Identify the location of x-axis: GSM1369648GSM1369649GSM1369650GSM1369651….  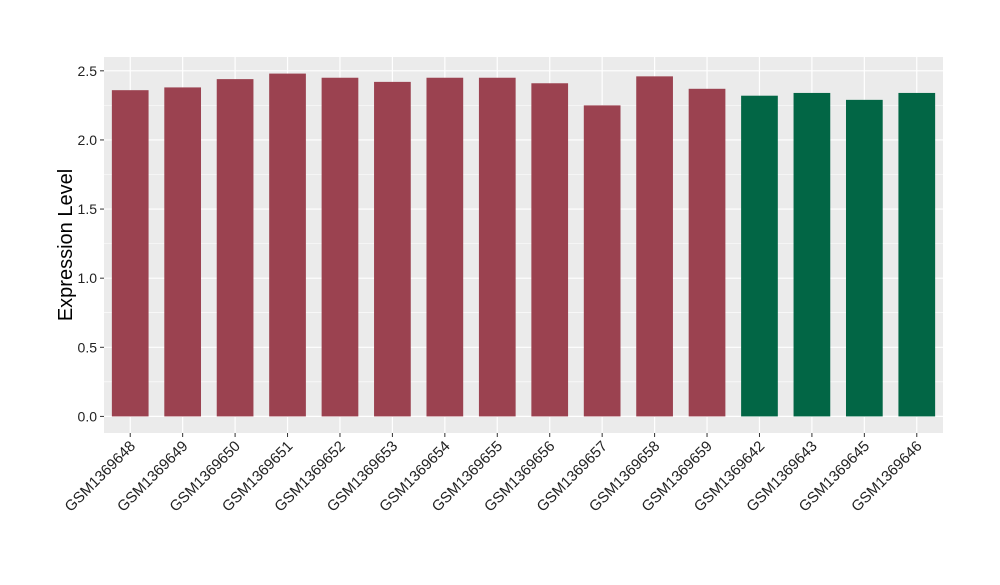
(494, 474).